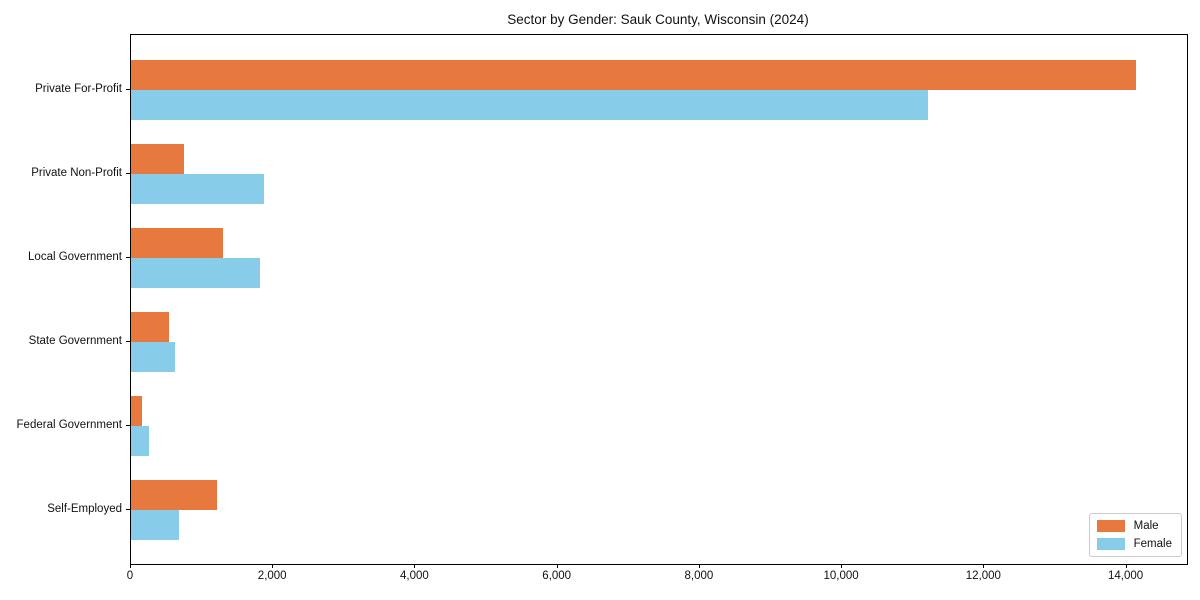  Describe the element at coordinates (1126, 576) in the screenshot. I see `x-tick-label: 14,000` at that location.